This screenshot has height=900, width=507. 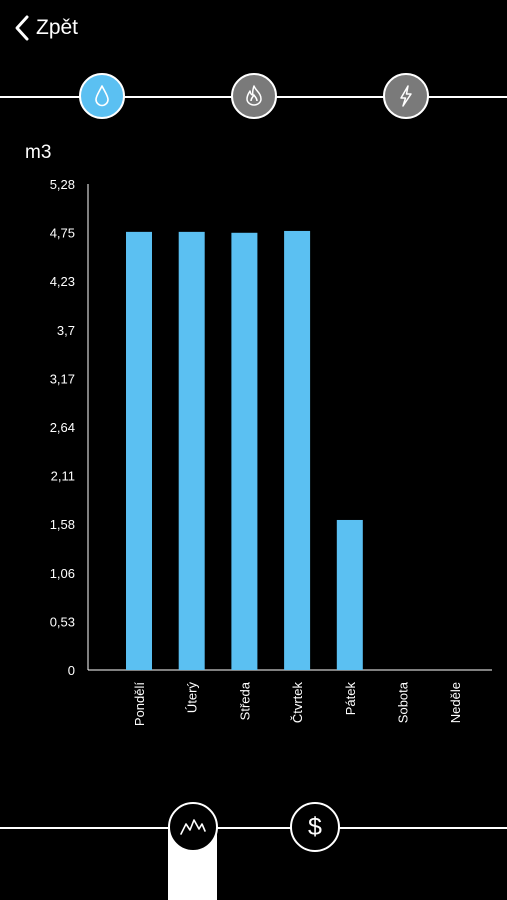 I want to click on y-tick-label: 3,17, so click(x=62, y=378).